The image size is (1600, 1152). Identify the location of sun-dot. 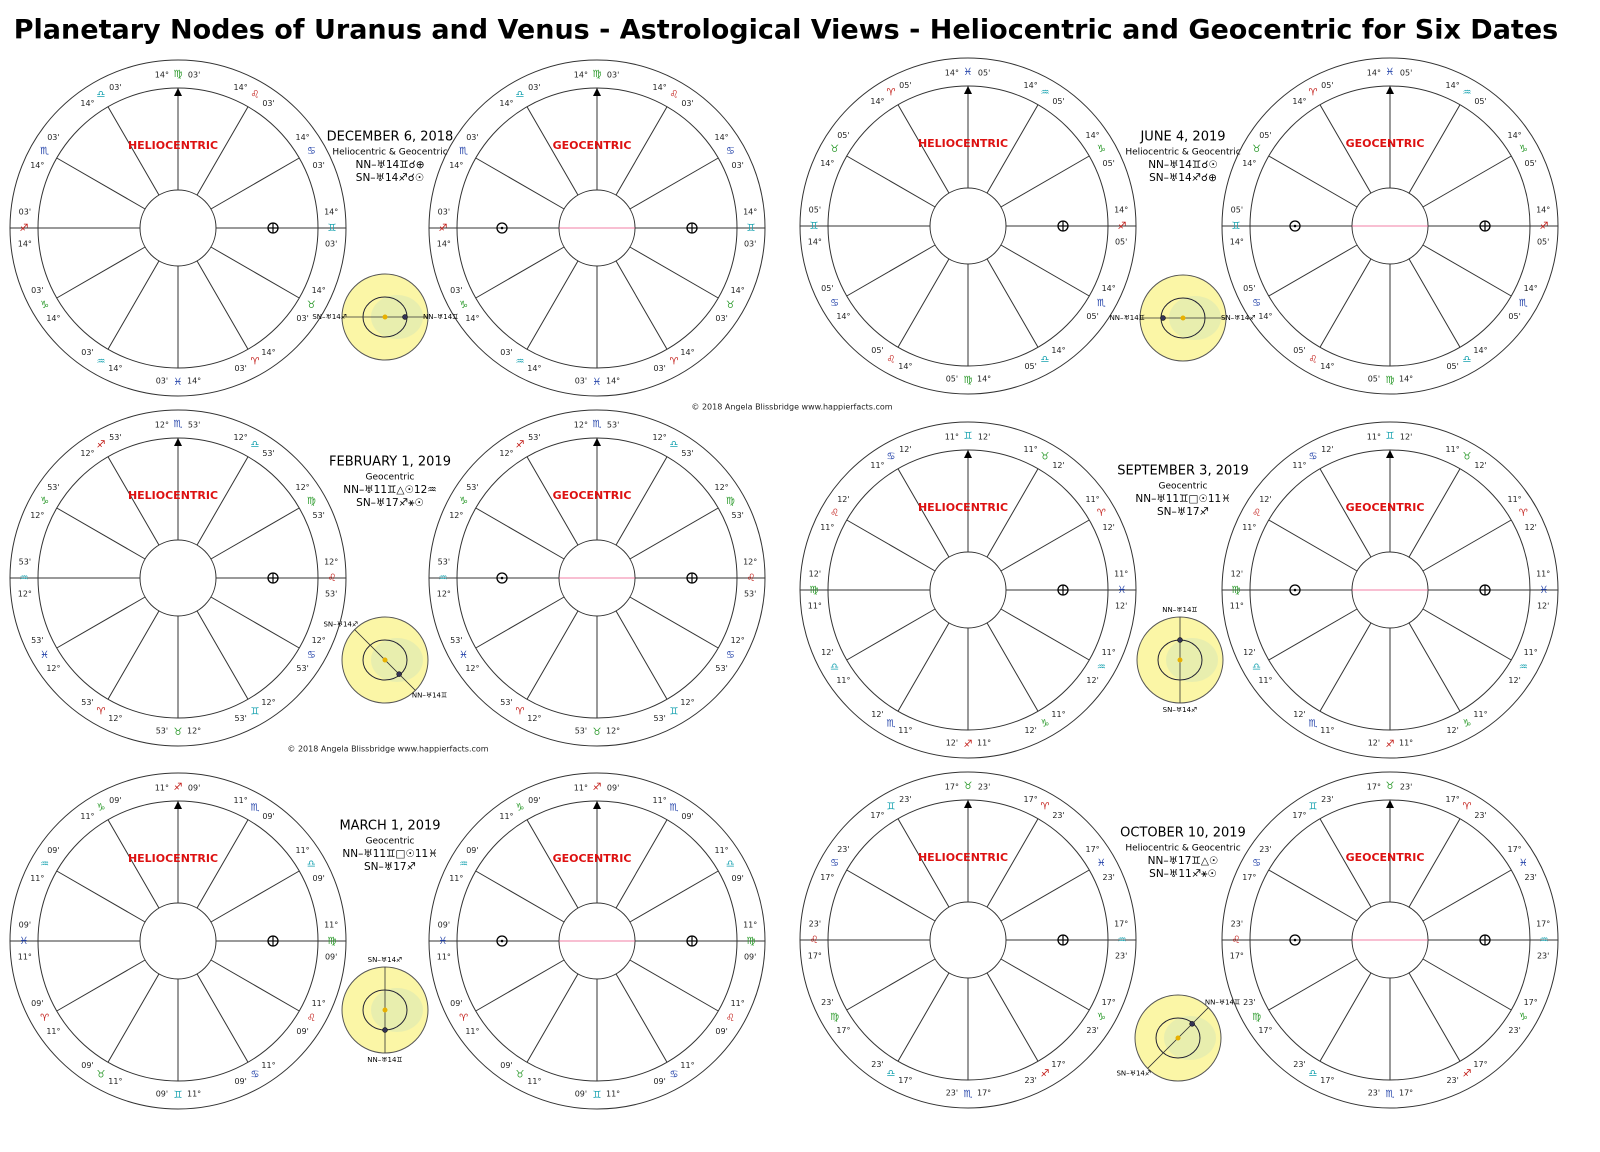
(1178, 1038).